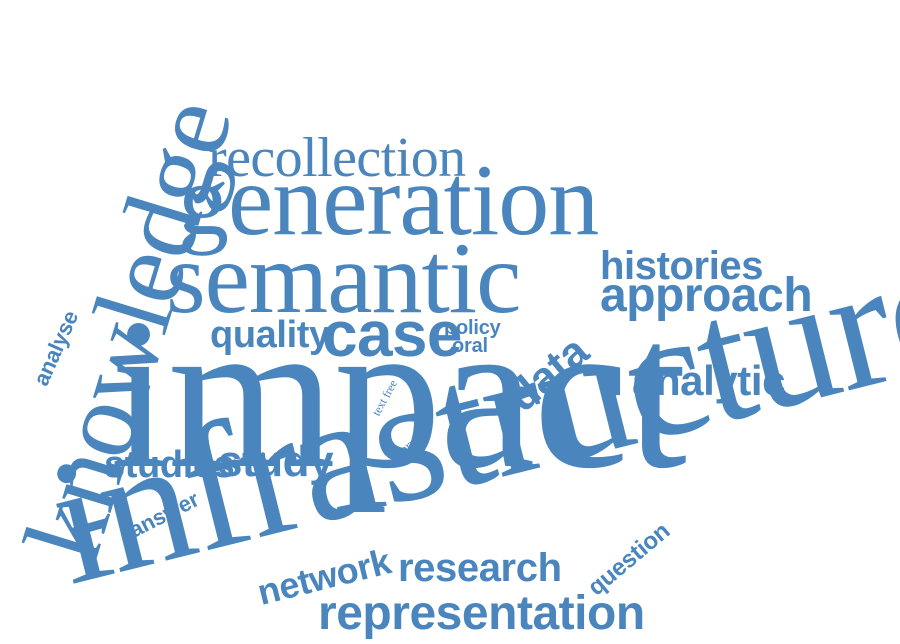 This screenshot has height=644, width=900. What do you see at coordinates (392, 334) in the screenshot?
I see `word-case: case` at bounding box center [392, 334].